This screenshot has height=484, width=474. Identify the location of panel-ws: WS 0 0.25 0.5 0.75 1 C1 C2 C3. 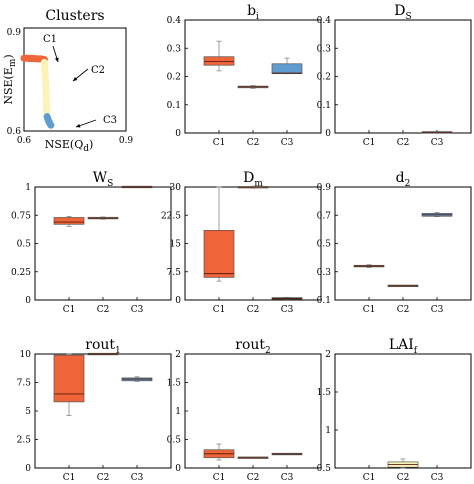
(91, 242).